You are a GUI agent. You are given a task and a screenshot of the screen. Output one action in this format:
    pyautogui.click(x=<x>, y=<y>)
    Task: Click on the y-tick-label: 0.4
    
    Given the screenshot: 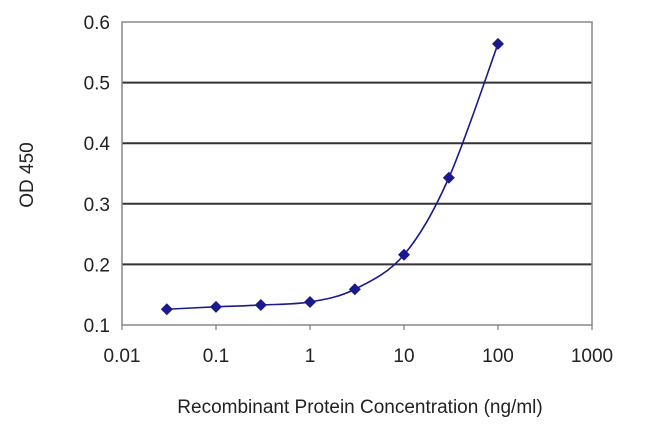 What is the action you would take?
    pyautogui.click(x=97, y=144)
    